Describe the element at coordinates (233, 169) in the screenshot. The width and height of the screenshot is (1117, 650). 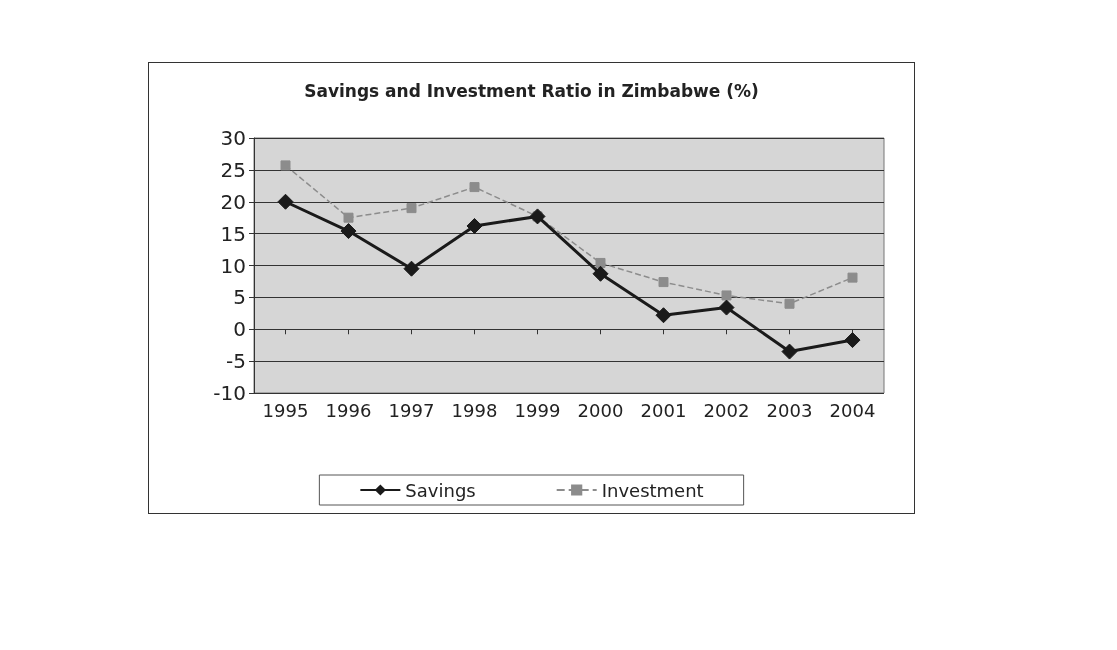
I see `y-tick-label: 25` at that location.